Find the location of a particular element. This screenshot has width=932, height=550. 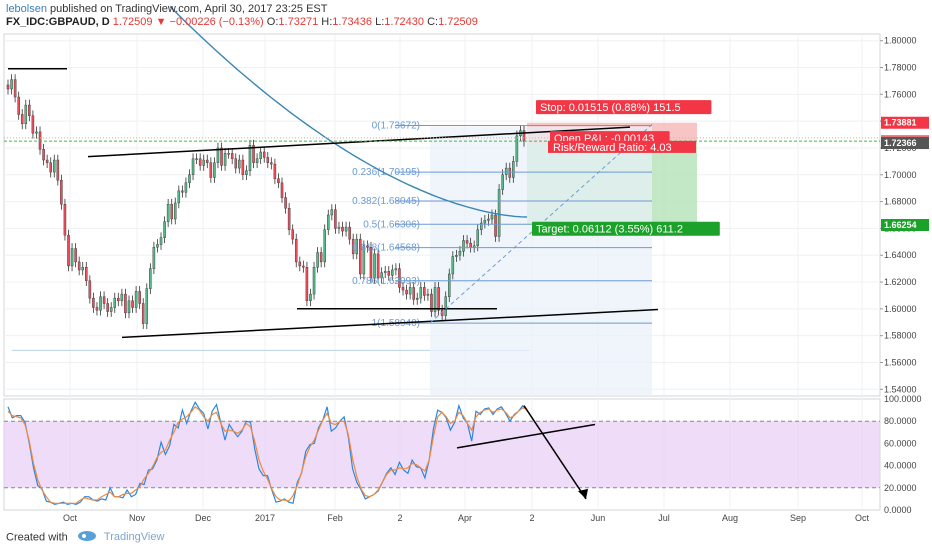

price-change: ▼ −0.00226 (−0.13%) is located at coordinates (209, 22).